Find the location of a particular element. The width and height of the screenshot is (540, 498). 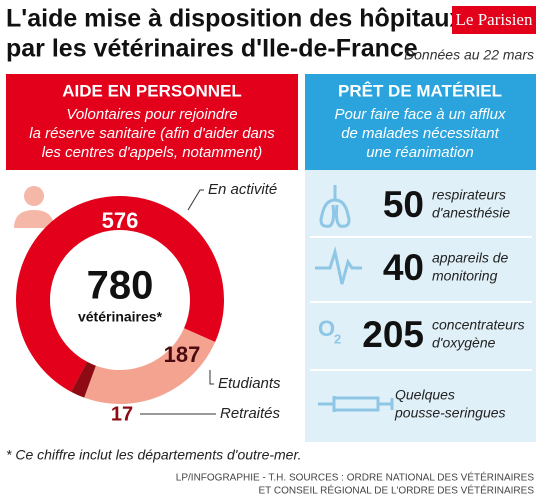

equipment-label: d'anesthésie is located at coordinates (471, 213).